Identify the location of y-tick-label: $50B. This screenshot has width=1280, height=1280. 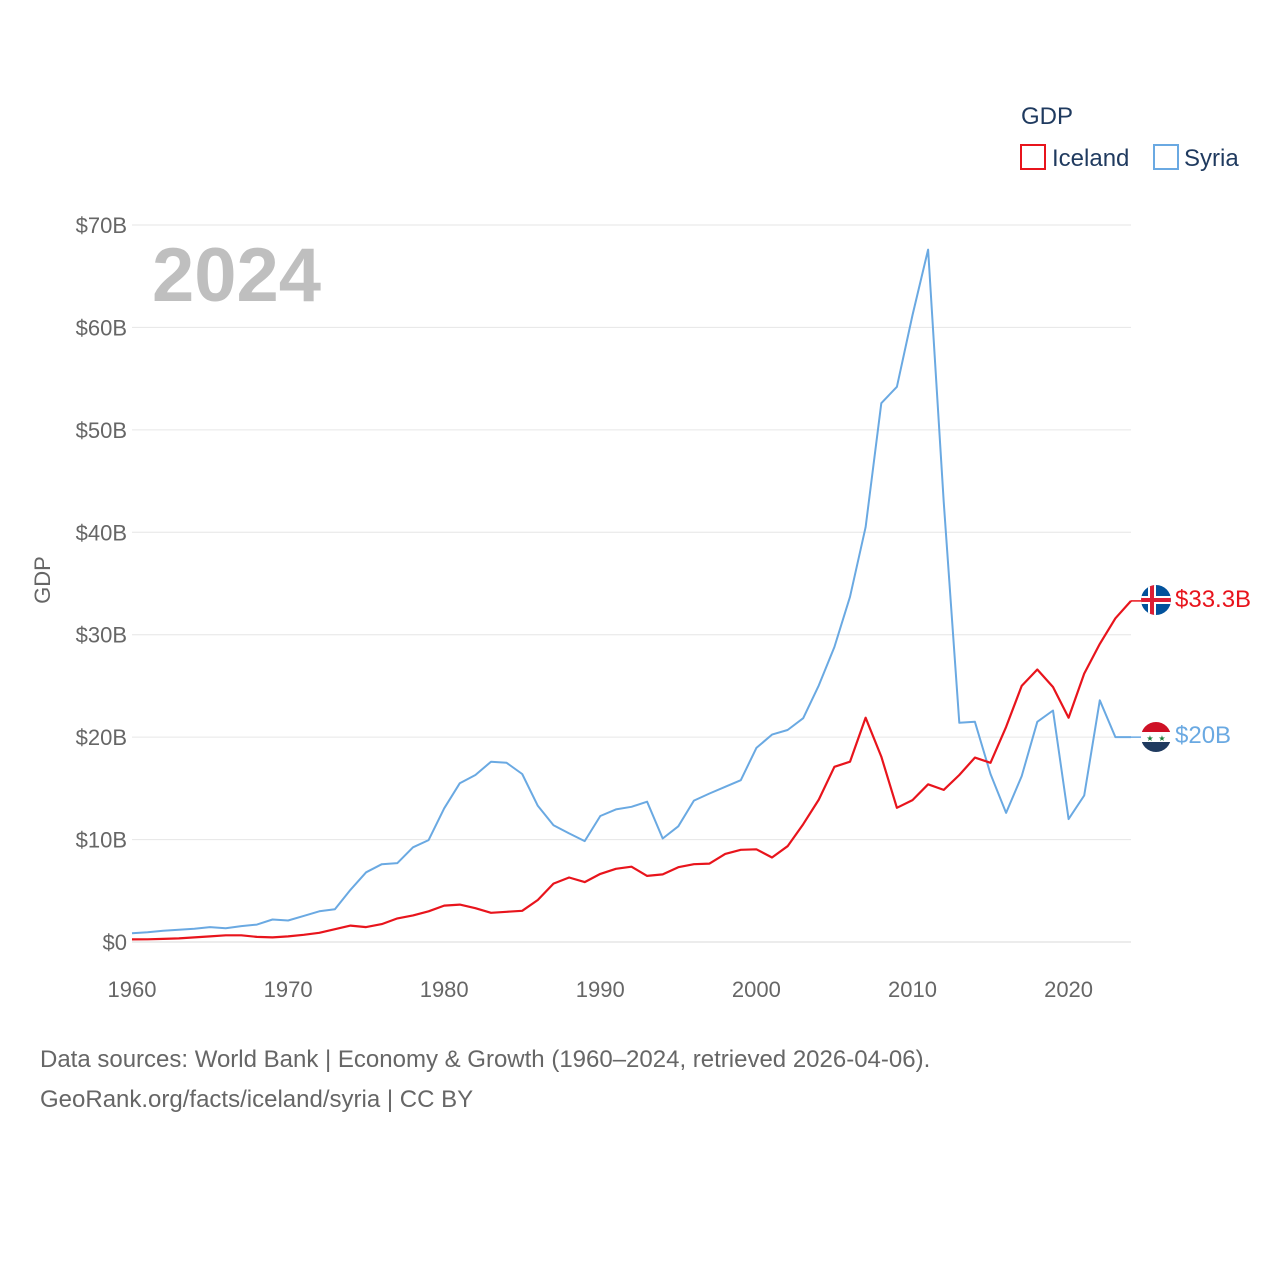
(101, 430).